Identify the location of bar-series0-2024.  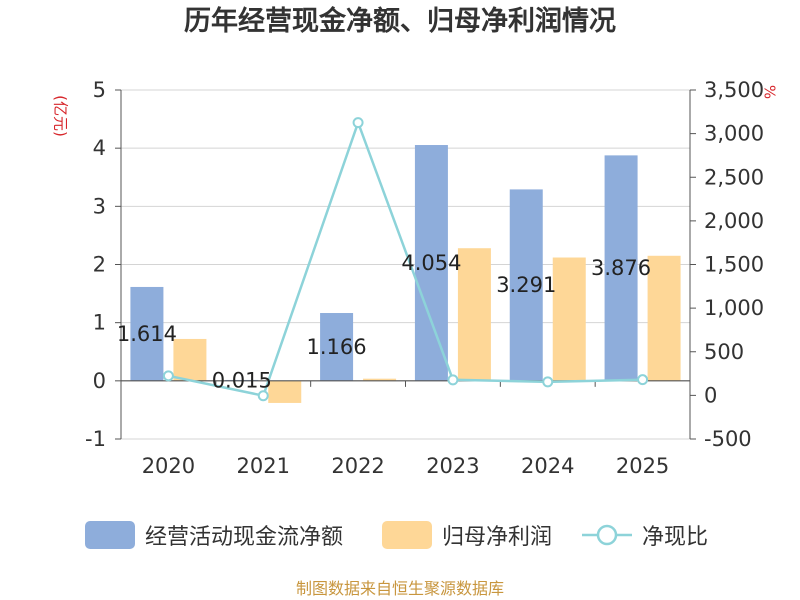
(526, 285).